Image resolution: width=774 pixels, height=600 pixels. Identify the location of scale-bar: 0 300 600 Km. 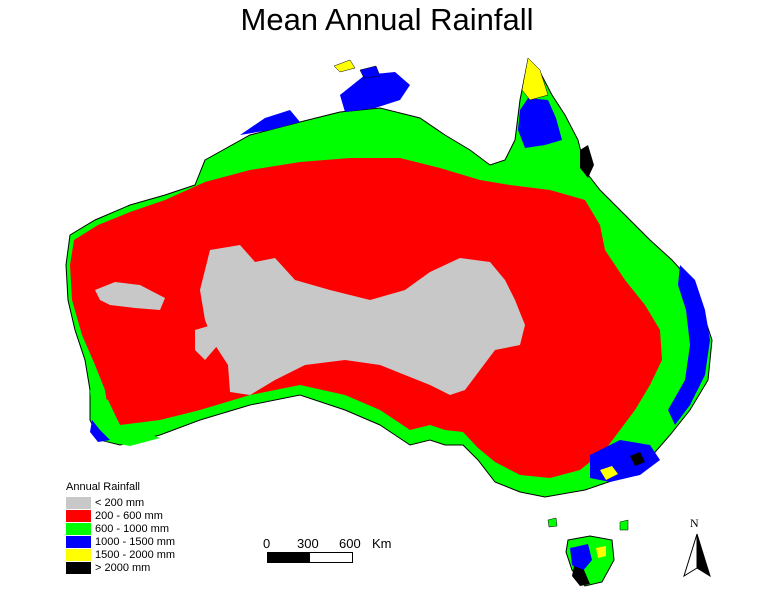
(340, 549).